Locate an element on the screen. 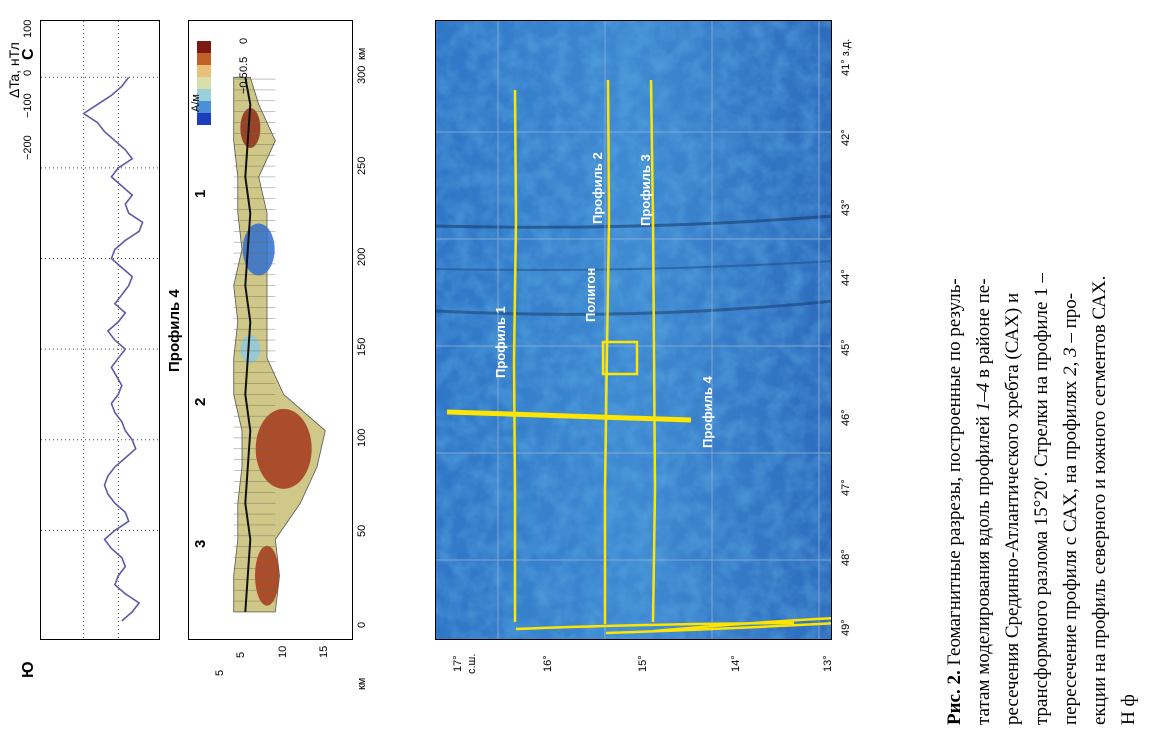 The image size is (1176, 748). curve-ytick-minus100: −100 is located at coordinates (28, 105).